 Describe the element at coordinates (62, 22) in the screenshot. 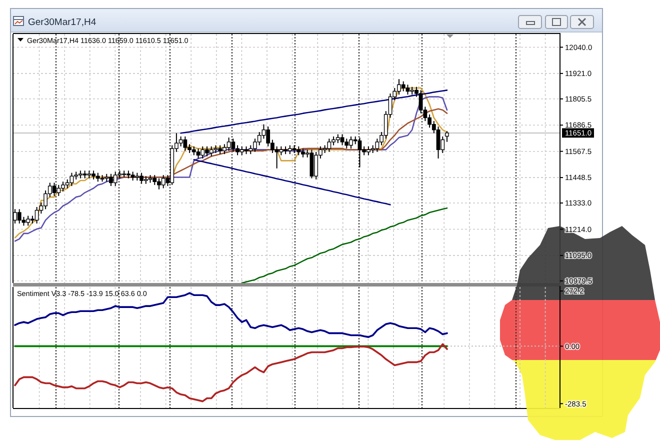

I see `chart-title: Ger30Mar17,H4` at that location.